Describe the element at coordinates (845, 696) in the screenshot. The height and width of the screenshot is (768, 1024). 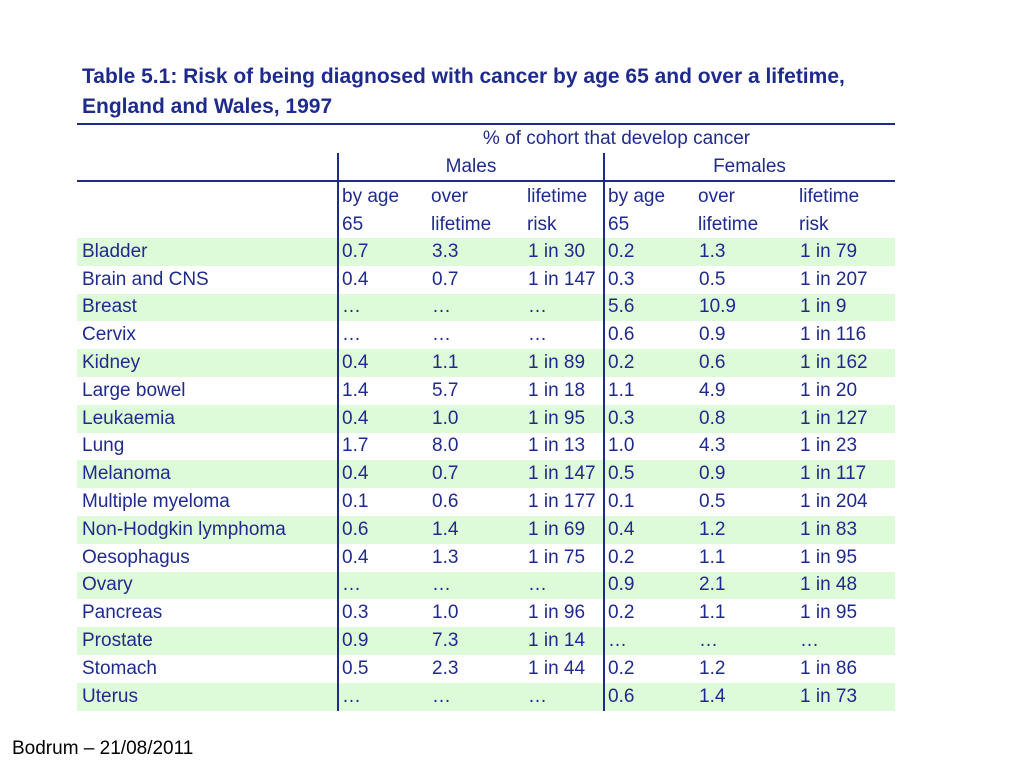
I see `table-cell: 1 in 73` at that location.